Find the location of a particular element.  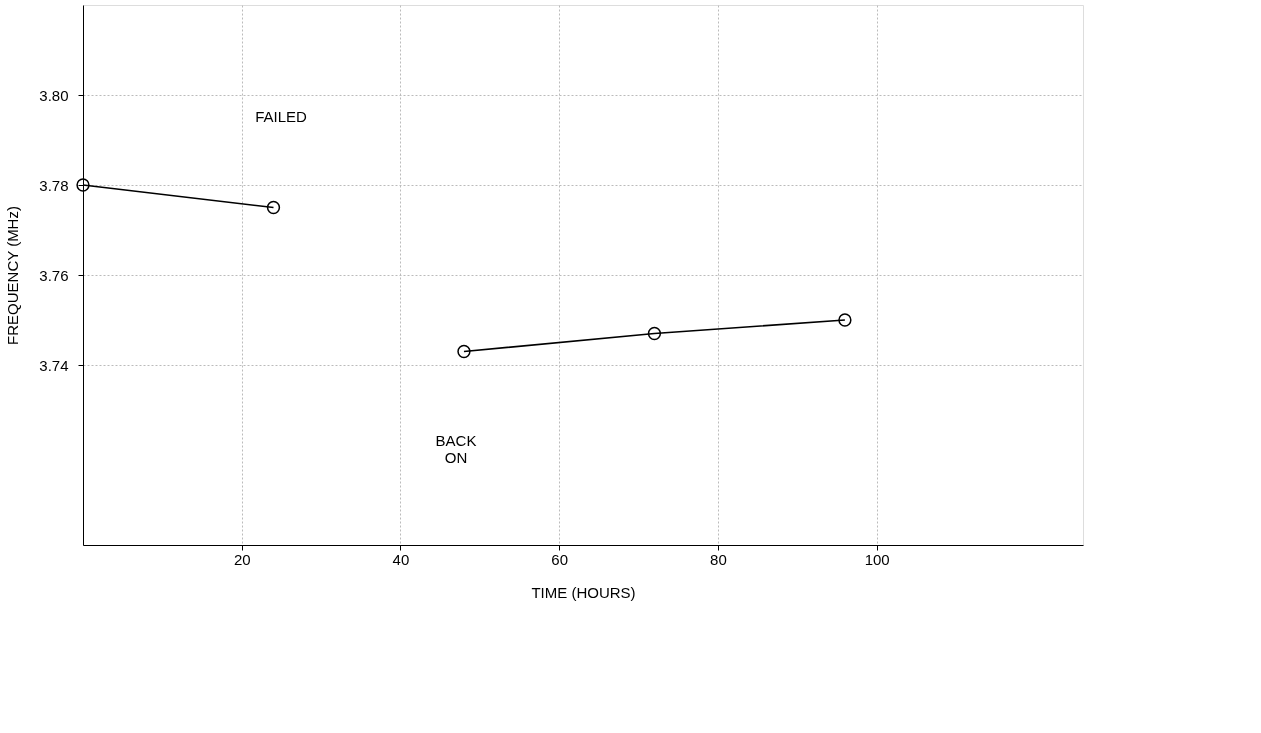

x-tick-label: 60 is located at coordinates (560, 559).